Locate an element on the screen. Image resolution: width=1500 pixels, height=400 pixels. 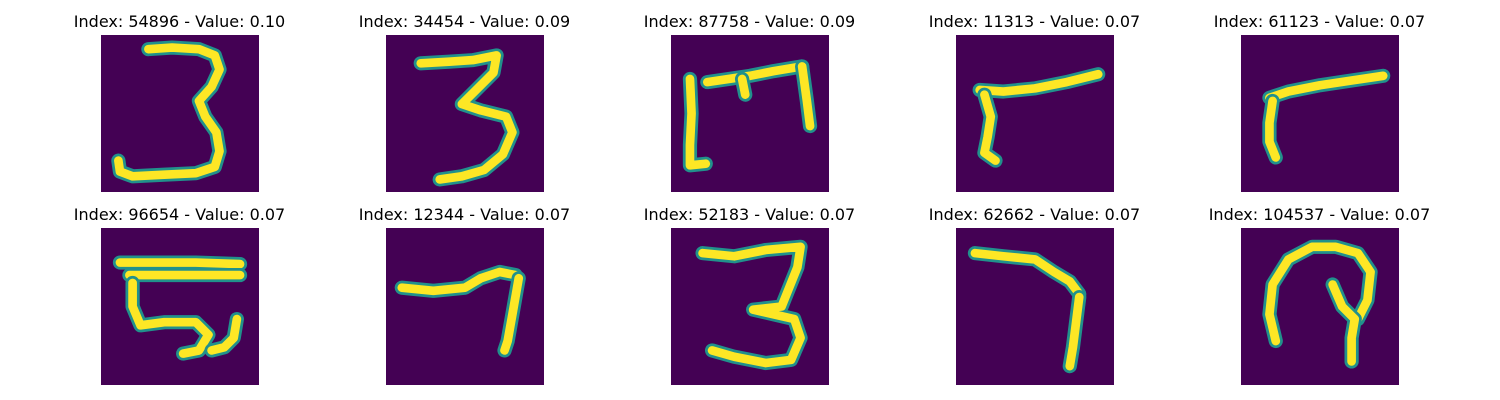
panel: Index: 61123 - Value: 0.07 is located at coordinates (1319, 96).